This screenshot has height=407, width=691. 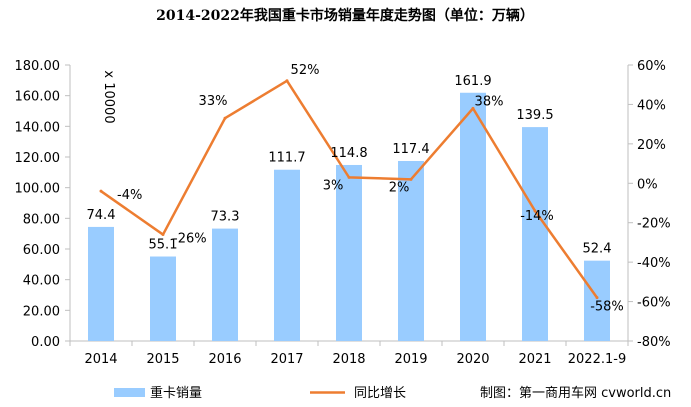 I want to click on line-value-label: -4%, so click(x=129, y=195).